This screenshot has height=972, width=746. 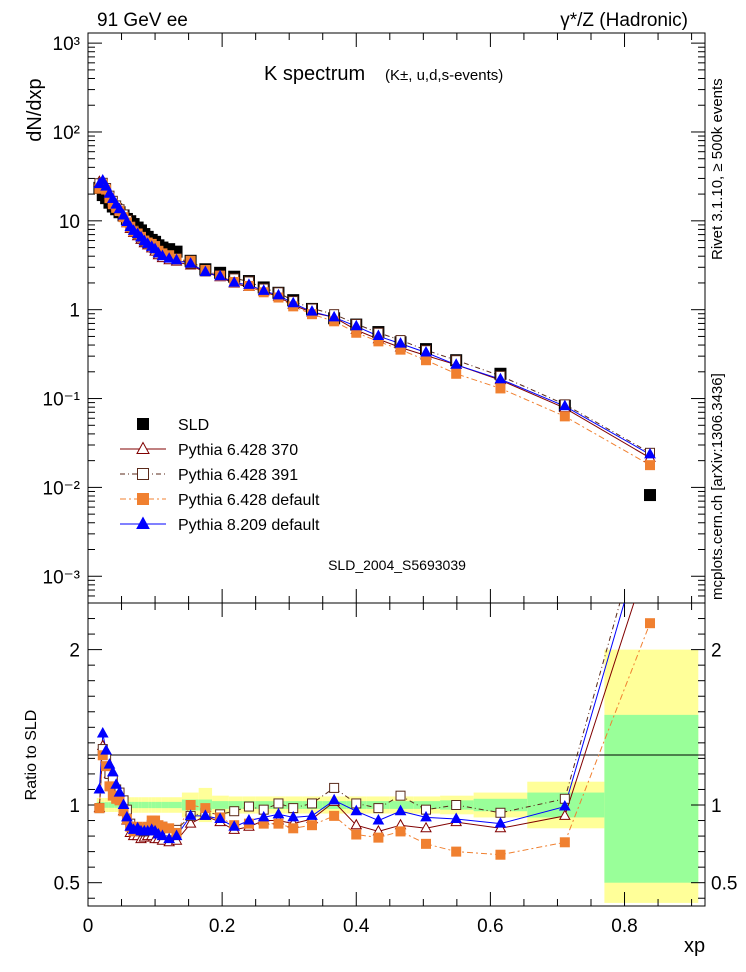 I want to click on y-tick-label: 1, so click(x=74, y=311).